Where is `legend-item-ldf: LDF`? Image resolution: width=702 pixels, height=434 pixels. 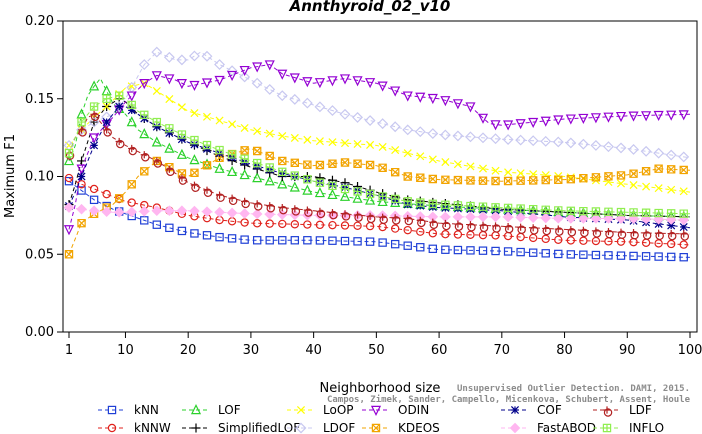
legend-item-ldf: LDF is located at coordinates (622, 410).